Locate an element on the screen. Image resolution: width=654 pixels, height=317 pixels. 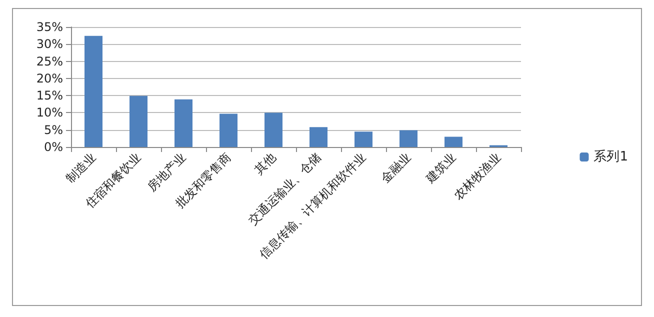
y-tick-label: 10% is located at coordinates (49, 113).